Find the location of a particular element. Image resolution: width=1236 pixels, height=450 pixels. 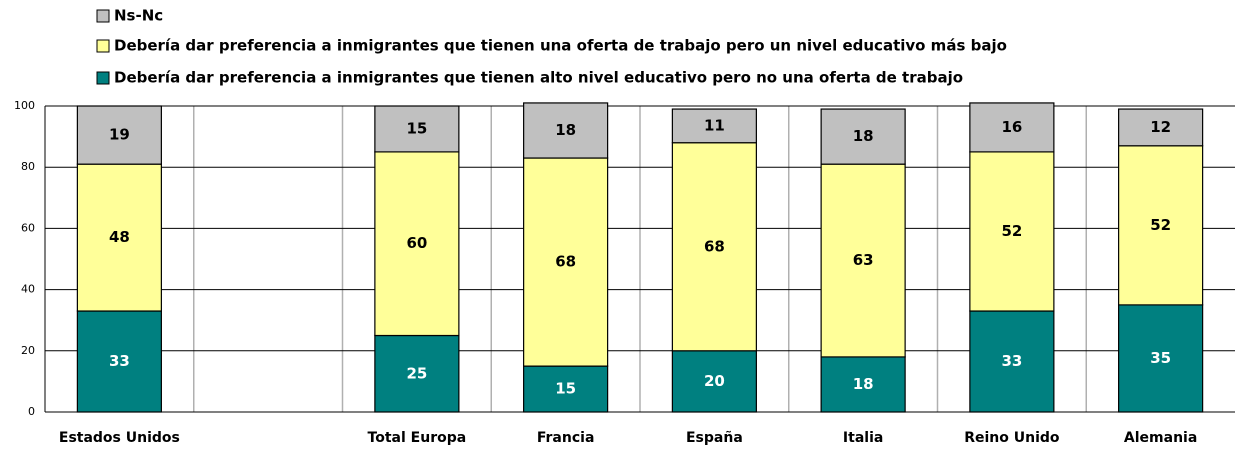

data-label: 12 is located at coordinates (1160, 127).